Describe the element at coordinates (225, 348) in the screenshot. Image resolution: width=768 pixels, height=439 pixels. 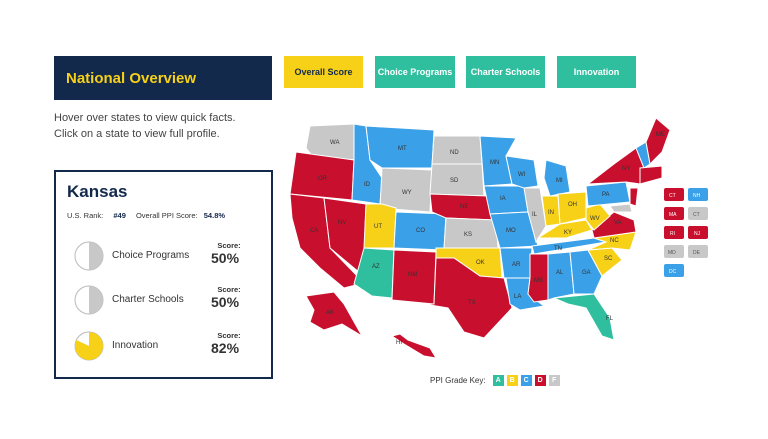
I see `score-value: 82%` at that location.